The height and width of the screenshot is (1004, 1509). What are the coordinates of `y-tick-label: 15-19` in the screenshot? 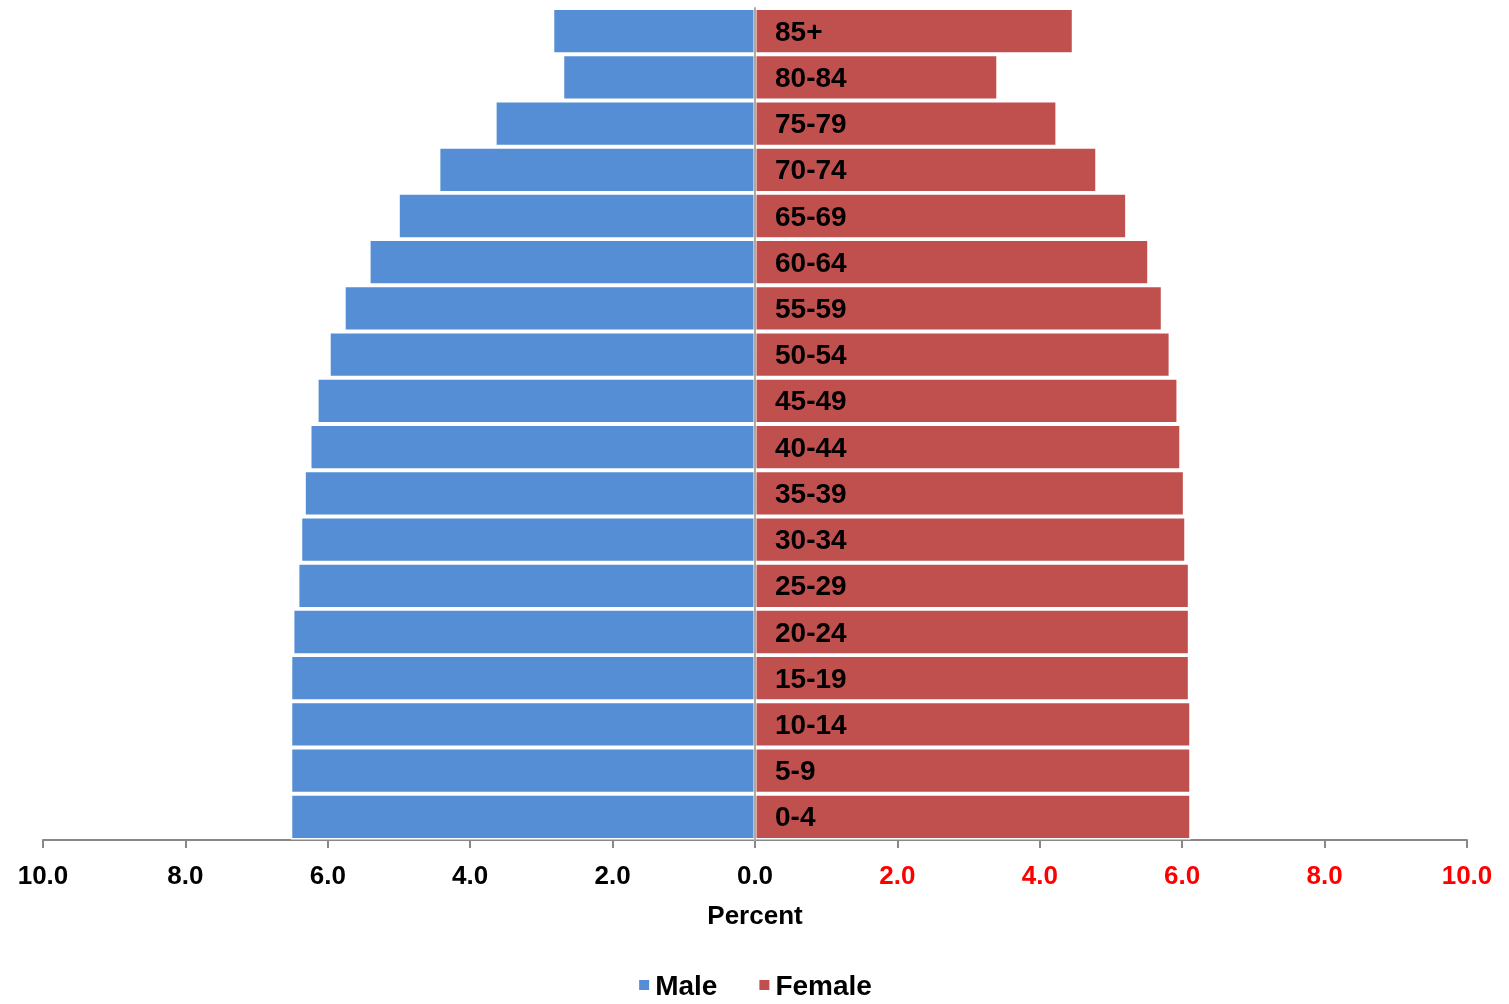 It's located at (811, 678).